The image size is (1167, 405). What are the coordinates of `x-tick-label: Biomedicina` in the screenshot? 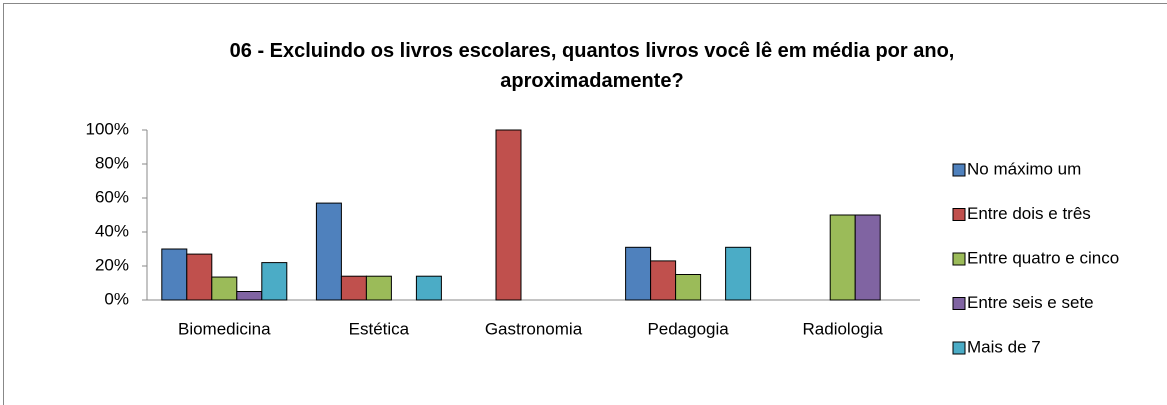 It's located at (224, 328).